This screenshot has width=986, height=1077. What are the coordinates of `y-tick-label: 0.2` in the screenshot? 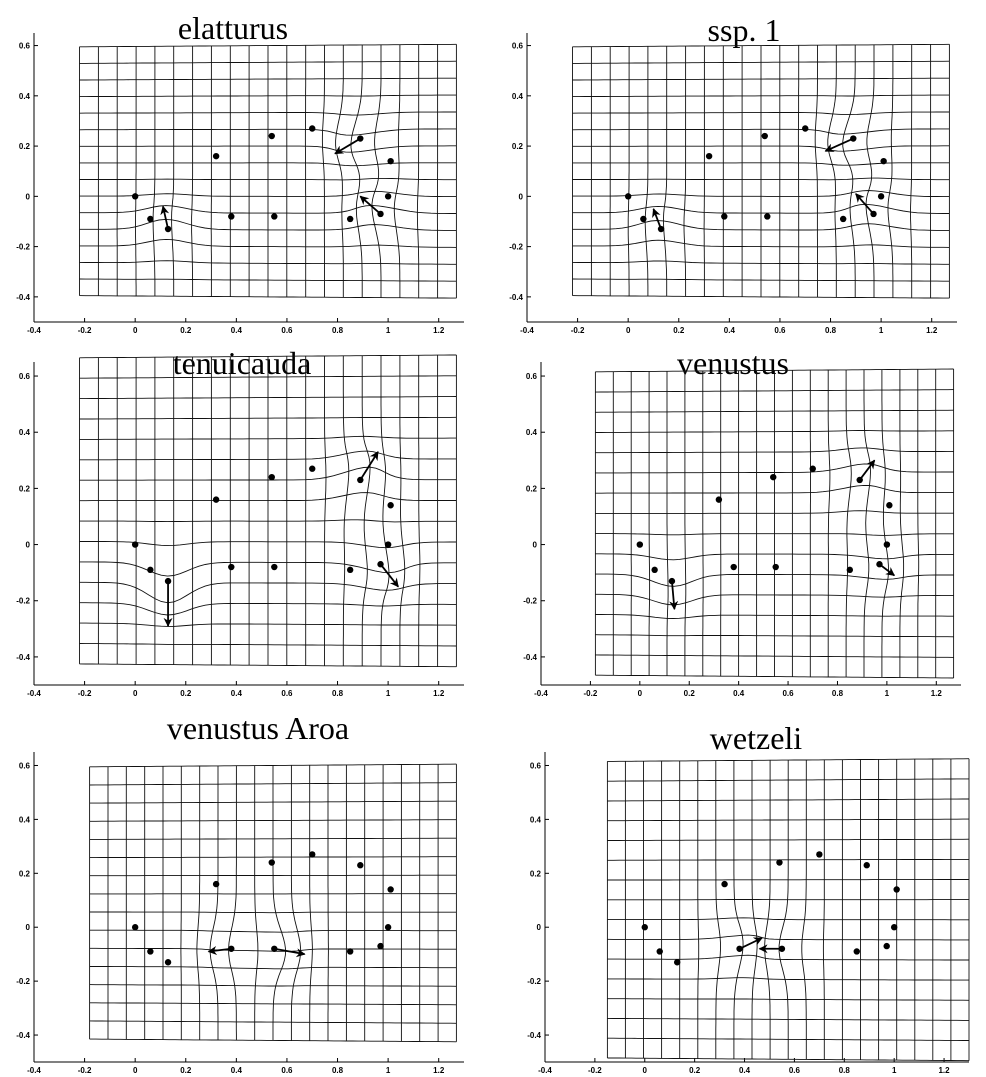 It's located at (532, 488).